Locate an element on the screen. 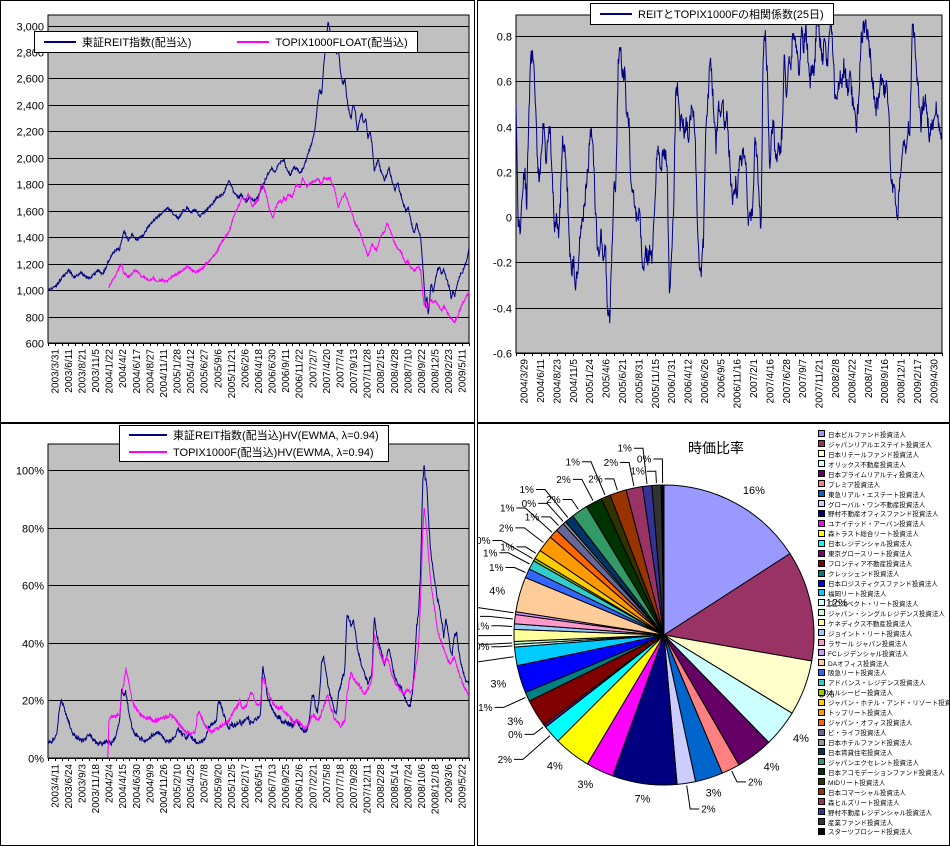 The width and height of the screenshot is (950, 846). legend-label: TOPIX1000FLOAT(配当込) is located at coordinates (341, 43).